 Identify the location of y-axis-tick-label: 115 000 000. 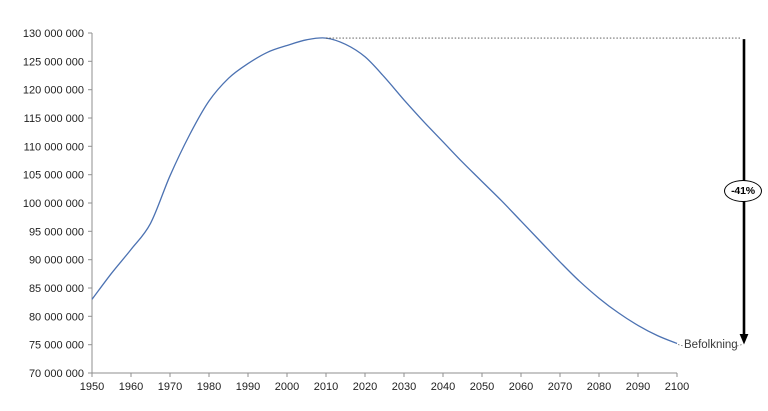
(54, 119).